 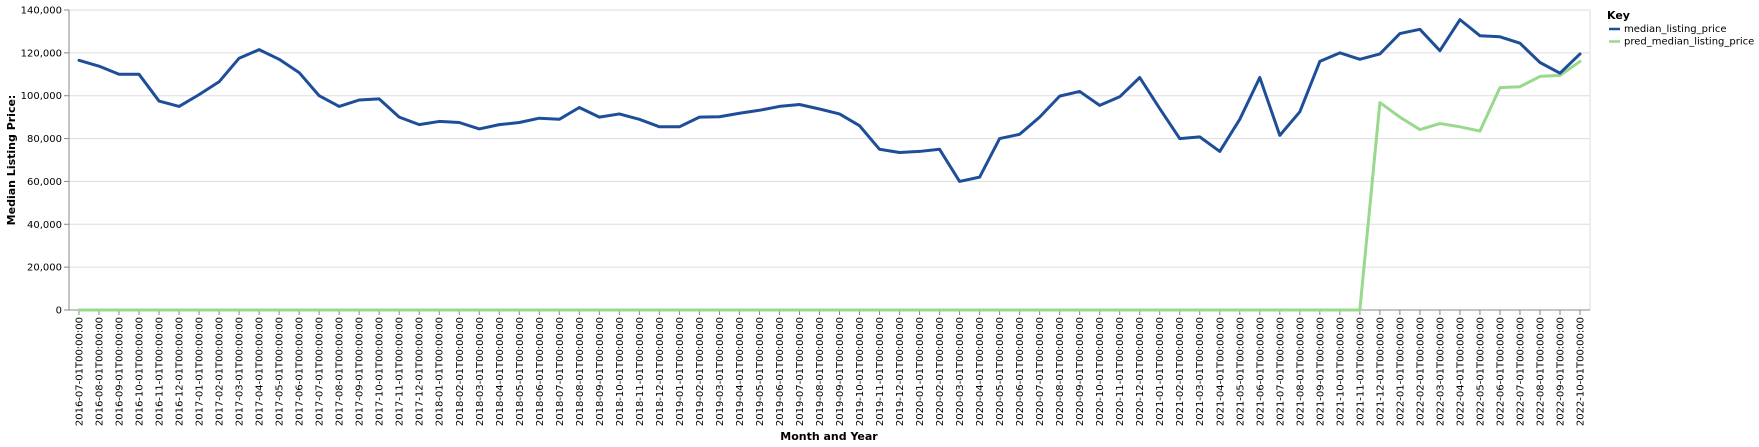 I want to click on x-tick-label: 2019-03-01T00:00:00, so click(x=720, y=371).